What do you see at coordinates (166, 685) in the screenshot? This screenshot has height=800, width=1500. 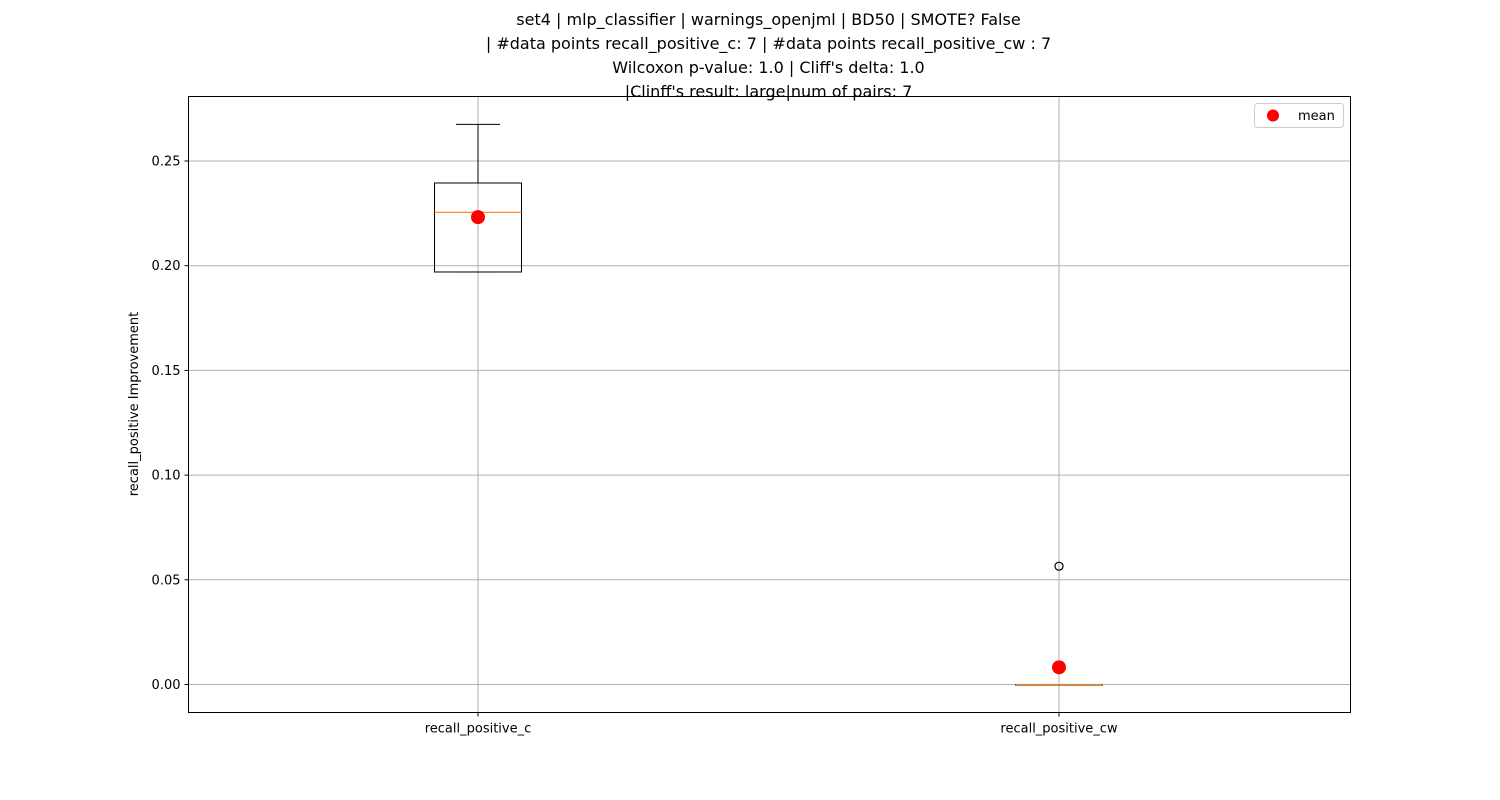 I see `y-tick-label: 0.00` at bounding box center [166, 685].